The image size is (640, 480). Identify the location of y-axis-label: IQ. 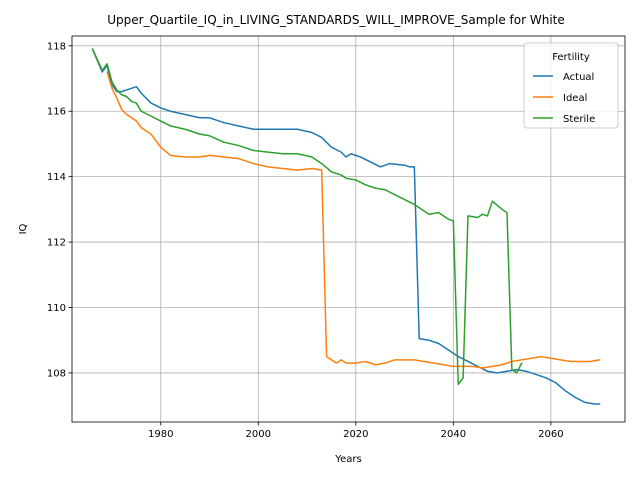
(23, 228).